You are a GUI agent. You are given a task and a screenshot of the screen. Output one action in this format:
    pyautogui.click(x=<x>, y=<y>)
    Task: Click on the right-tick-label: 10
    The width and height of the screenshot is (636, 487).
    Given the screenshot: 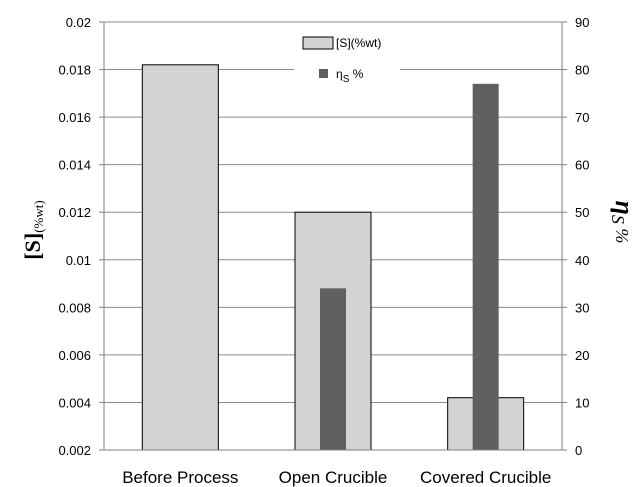 What is the action you would take?
    pyautogui.click(x=582, y=402)
    